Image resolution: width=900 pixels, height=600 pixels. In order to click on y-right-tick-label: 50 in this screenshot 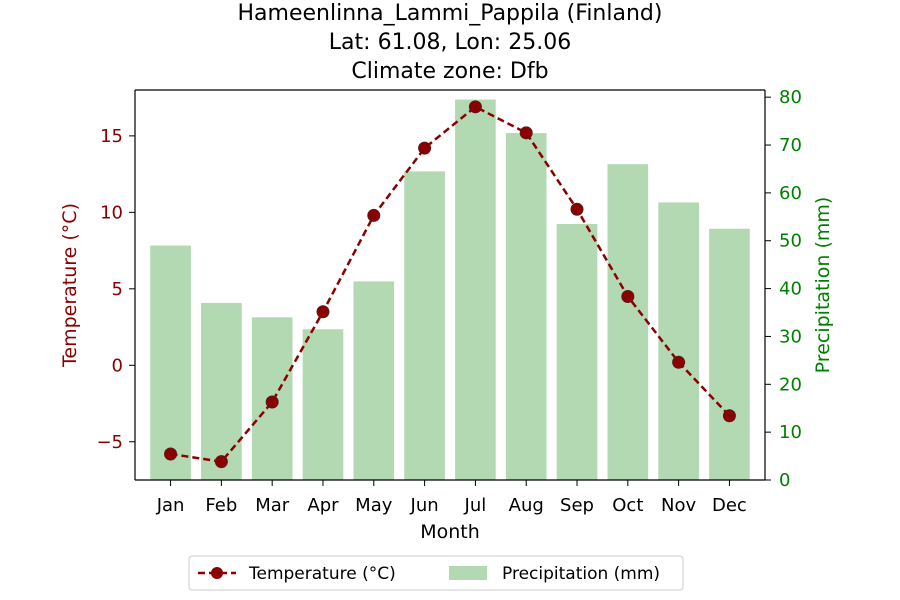, I will do `click(790, 241)`.